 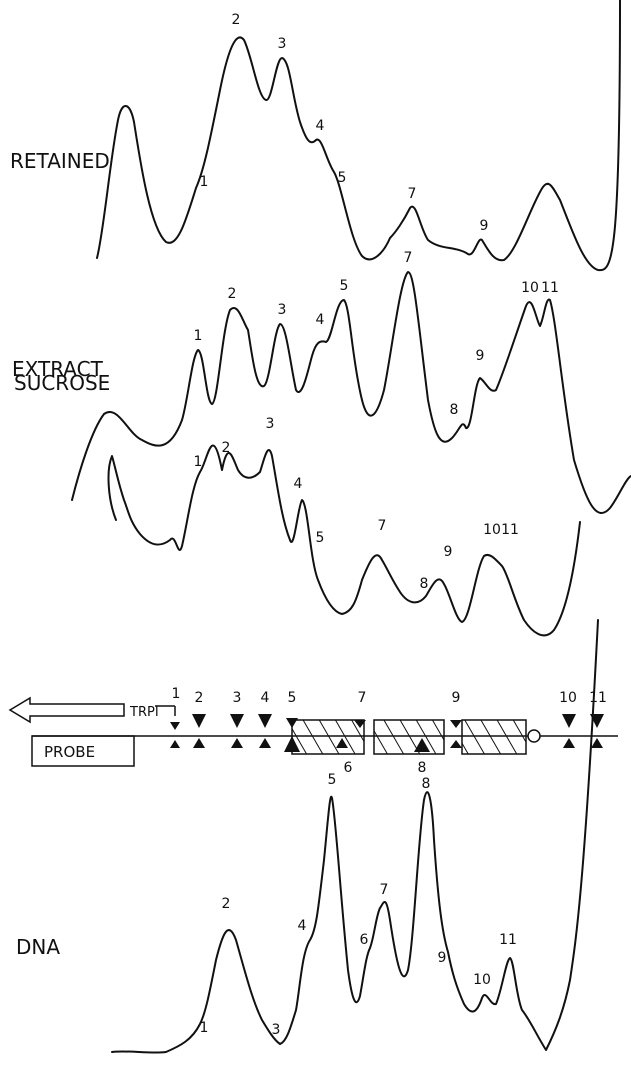 I want to click on extract-peak-2: 2, so click(x=232, y=294).